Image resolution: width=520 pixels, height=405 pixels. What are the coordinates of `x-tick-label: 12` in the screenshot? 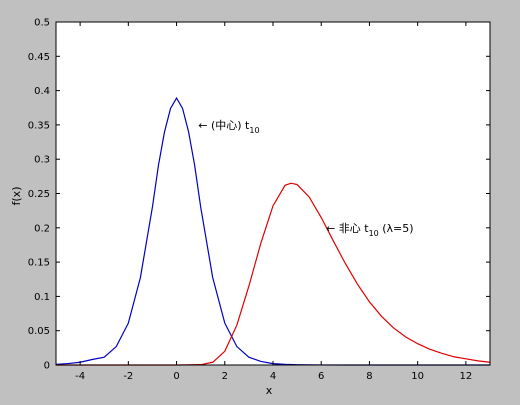 It's located at (466, 376).